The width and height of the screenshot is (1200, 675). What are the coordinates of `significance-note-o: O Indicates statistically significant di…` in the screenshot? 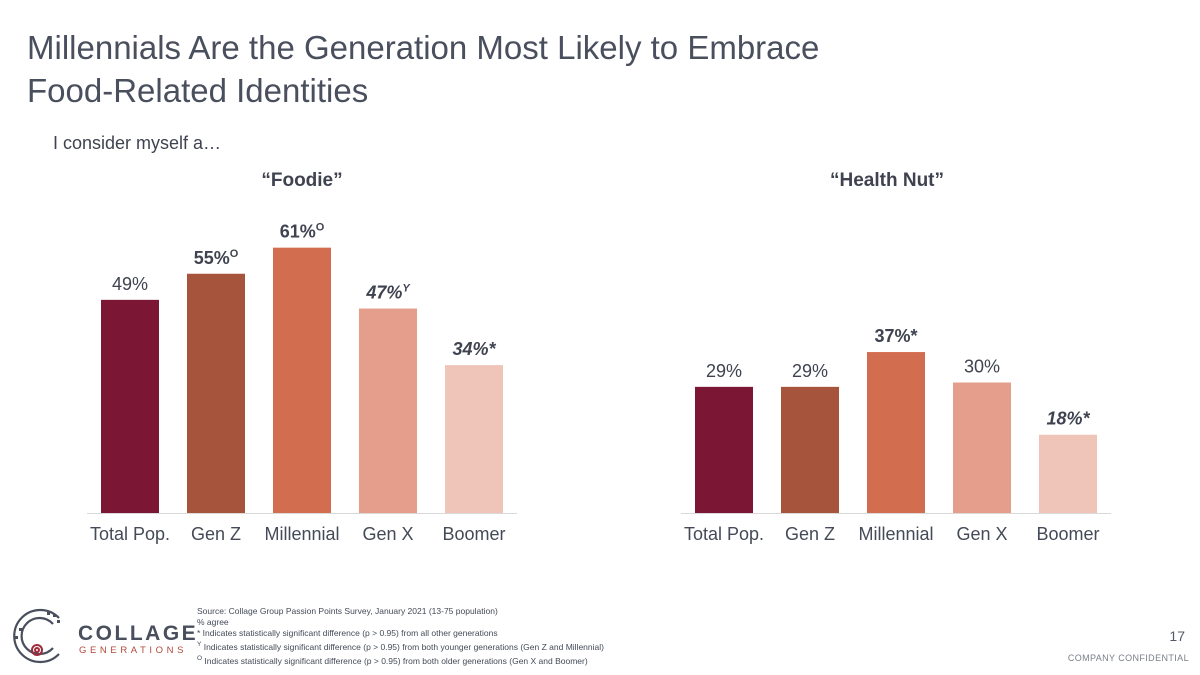 It's located at (400, 660).